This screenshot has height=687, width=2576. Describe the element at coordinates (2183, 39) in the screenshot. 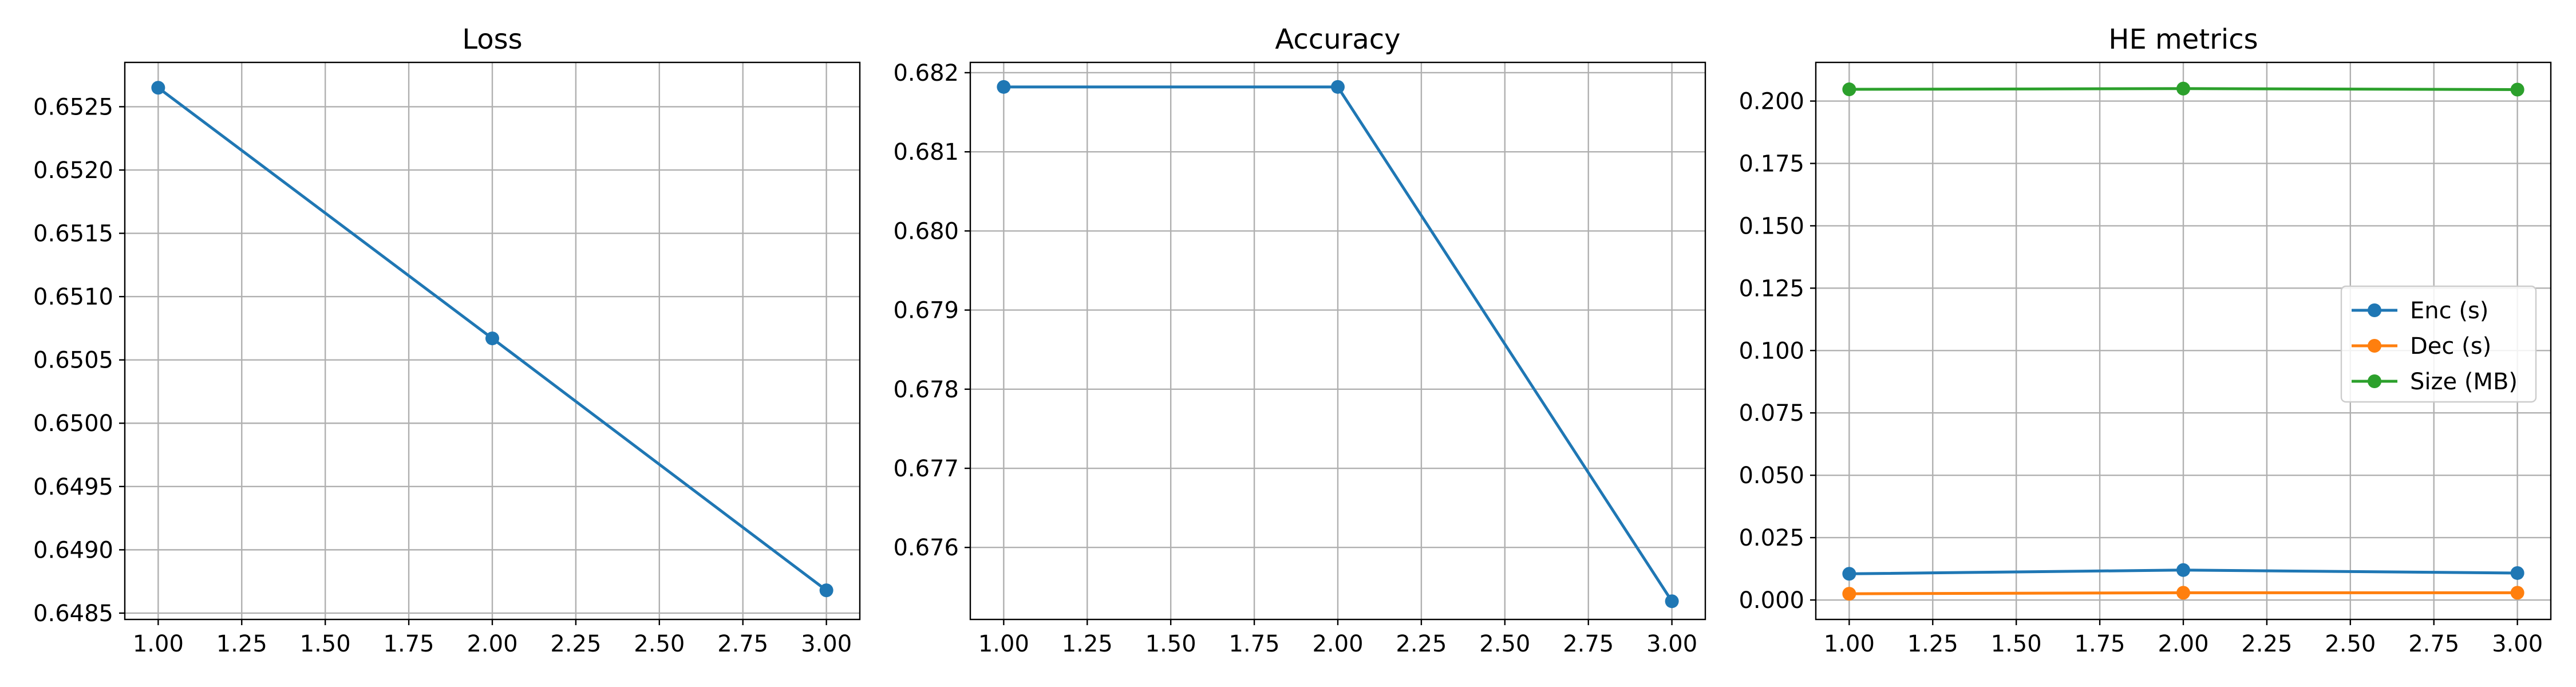

I see `chart-title: HE metrics` at that location.